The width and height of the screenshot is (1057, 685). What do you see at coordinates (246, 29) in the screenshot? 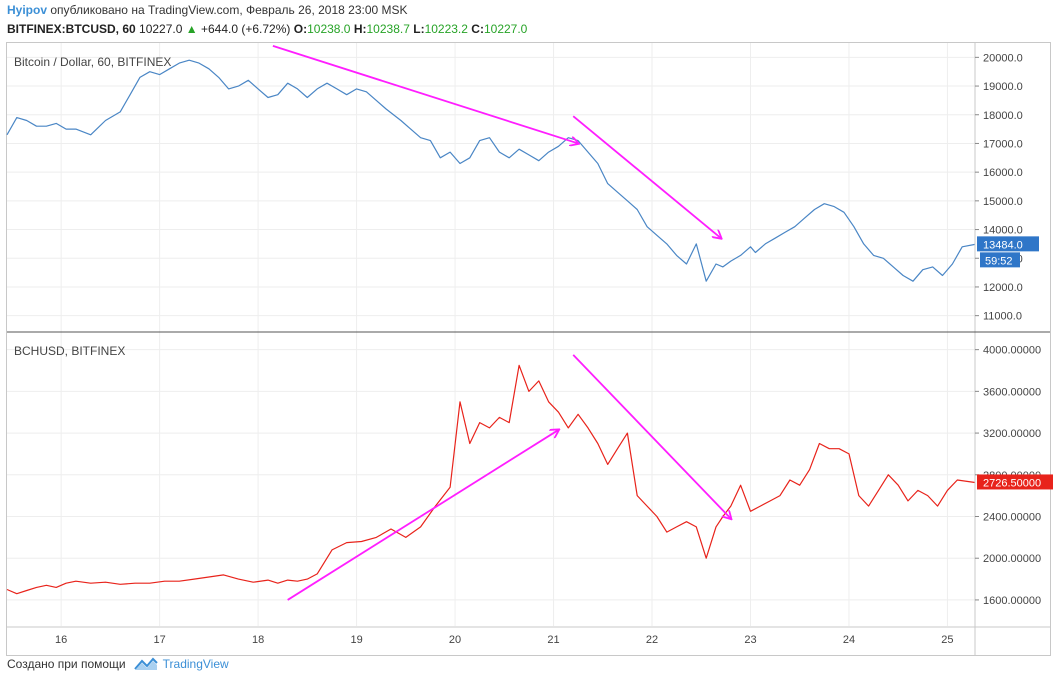
I see `price-change: +644.0 (+6.72%)` at bounding box center [246, 29].